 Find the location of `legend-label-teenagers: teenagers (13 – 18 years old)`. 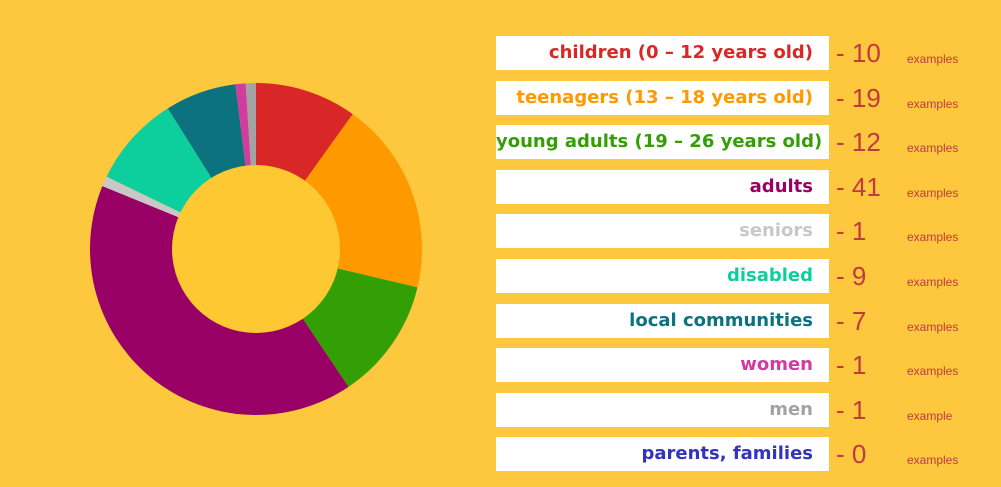

legend-label-teenagers: teenagers (13 – 18 years old) is located at coordinates (662, 97).